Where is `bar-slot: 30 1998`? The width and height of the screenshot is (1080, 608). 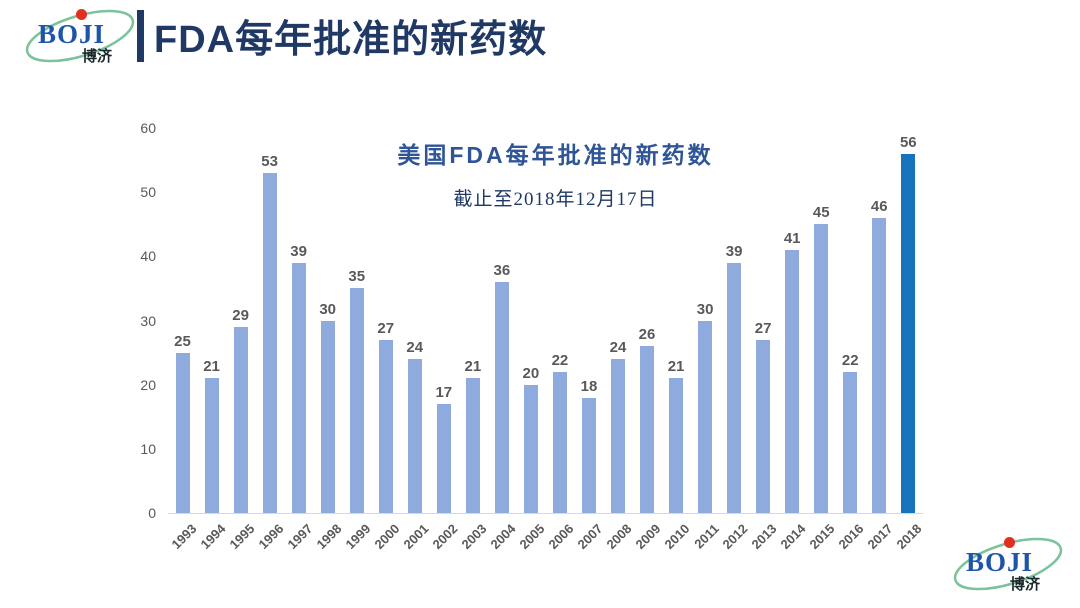
bar-slot: 30 1998 is located at coordinates (328, 340).